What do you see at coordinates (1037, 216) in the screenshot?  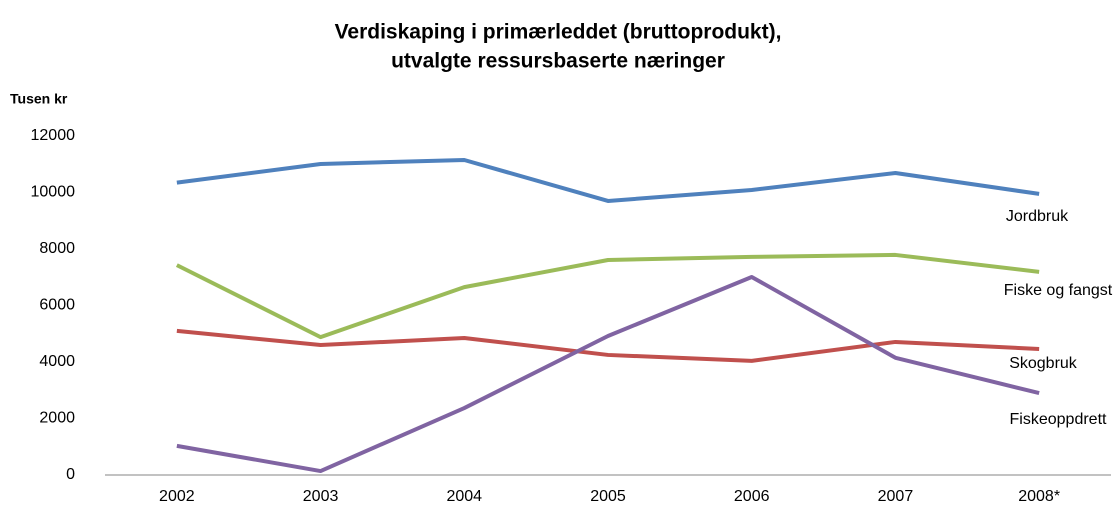 I see `series-label: Jordbruk` at bounding box center [1037, 216].